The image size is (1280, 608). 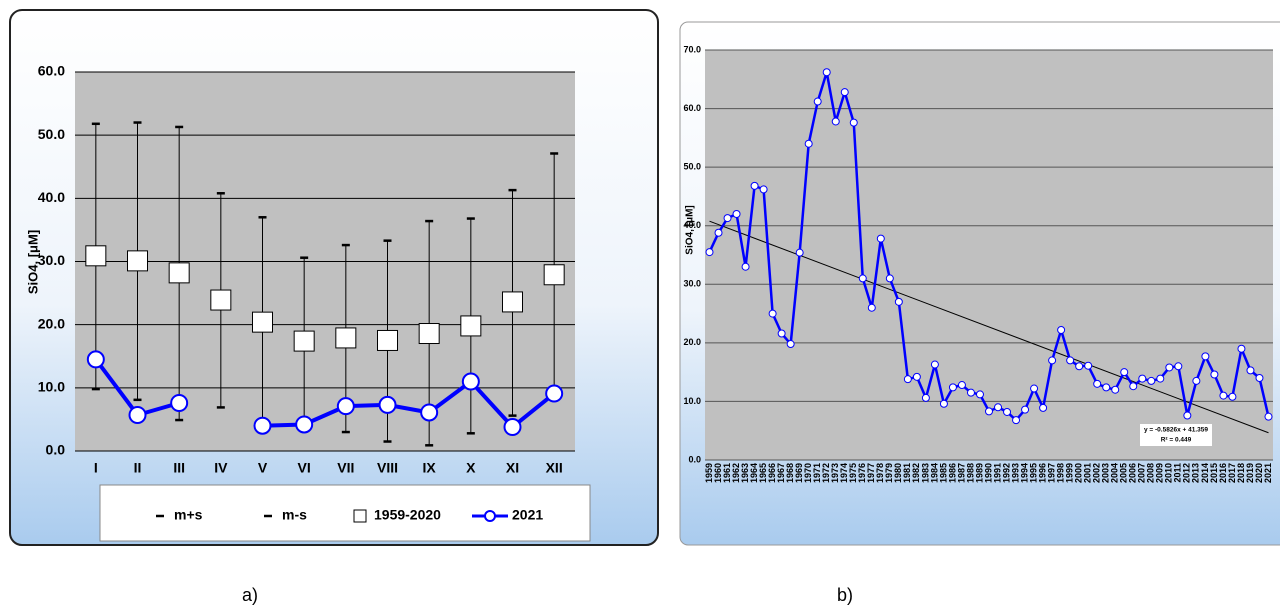 What do you see at coordinates (772, 473) in the screenshot?
I see `x-tick-label: 1966` at bounding box center [772, 473].